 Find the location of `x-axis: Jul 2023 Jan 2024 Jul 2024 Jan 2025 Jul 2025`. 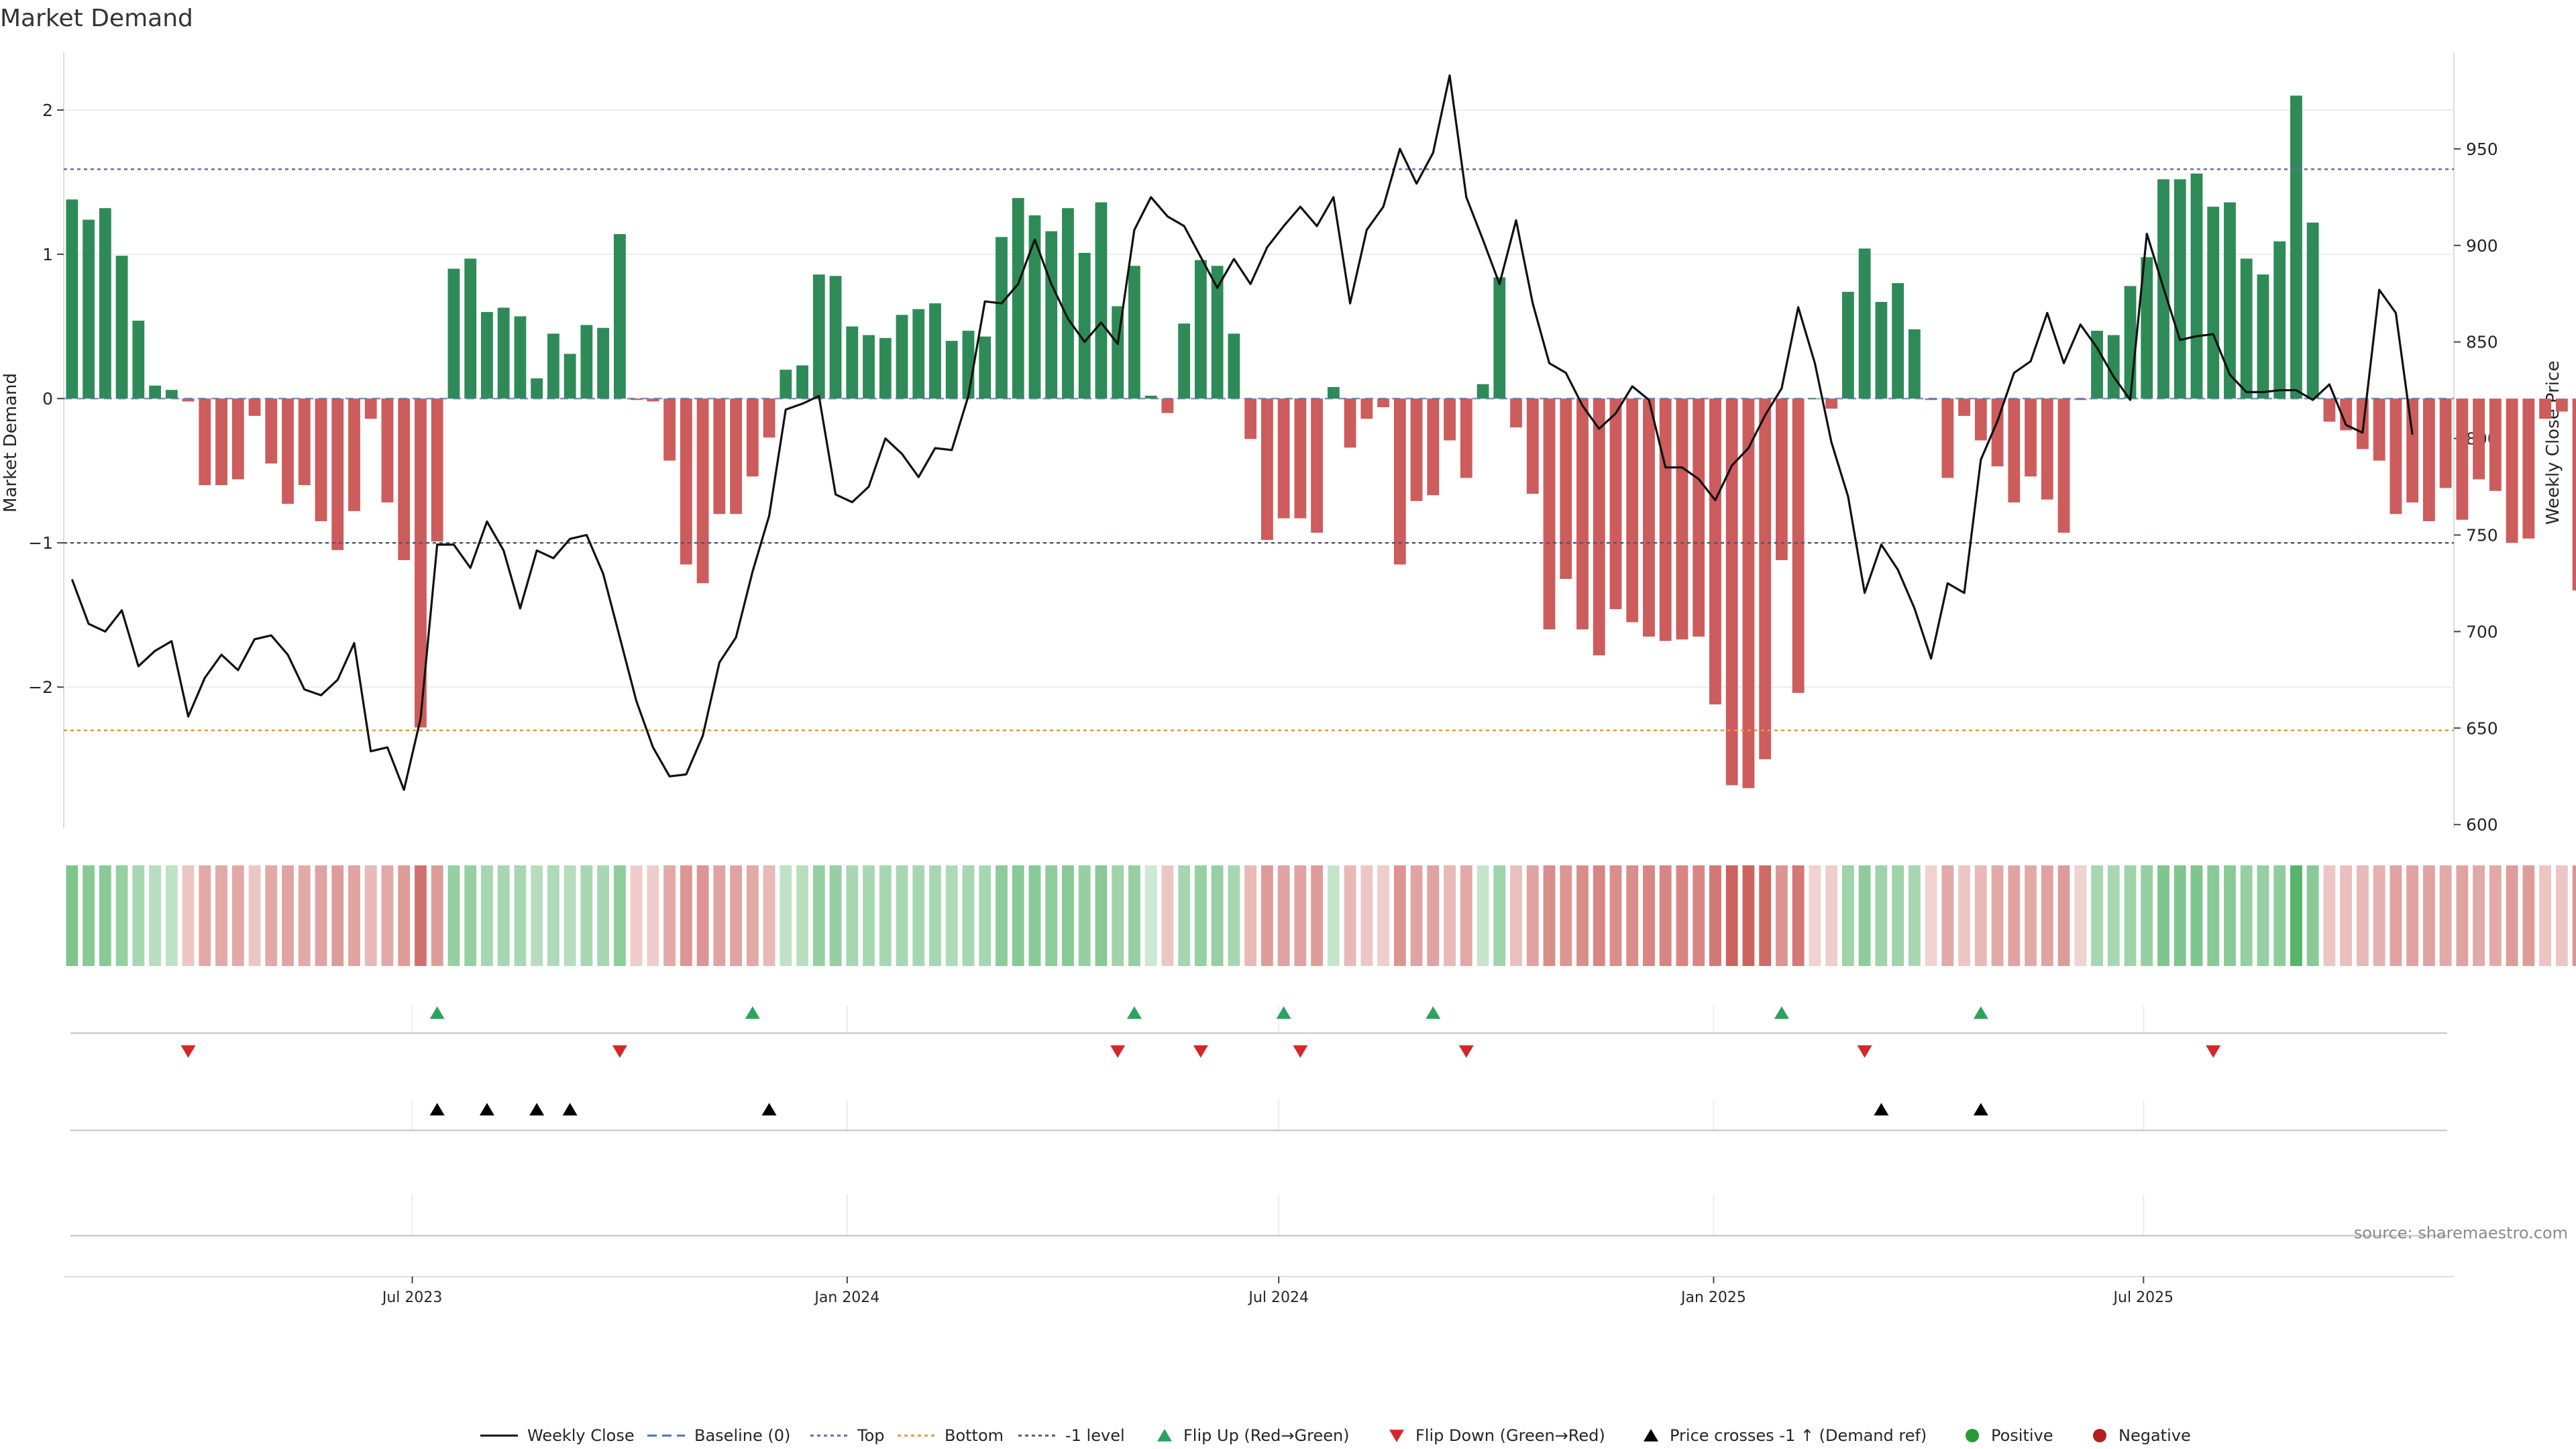

x-axis: Jul 2023 Jan 2024 Jul 2024 Jan 2025 Jul 2025 is located at coordinates (1259, 1291).